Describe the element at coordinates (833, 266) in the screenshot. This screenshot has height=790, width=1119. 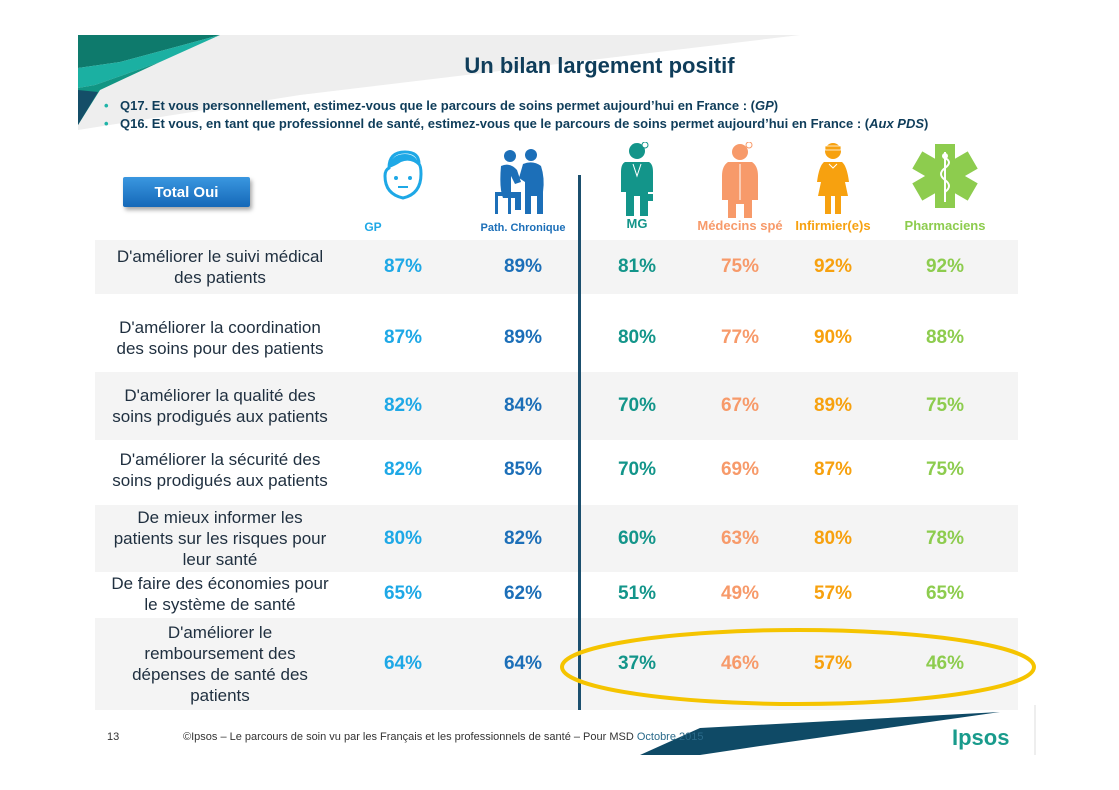
I see `value-inf: 92%` at that location.